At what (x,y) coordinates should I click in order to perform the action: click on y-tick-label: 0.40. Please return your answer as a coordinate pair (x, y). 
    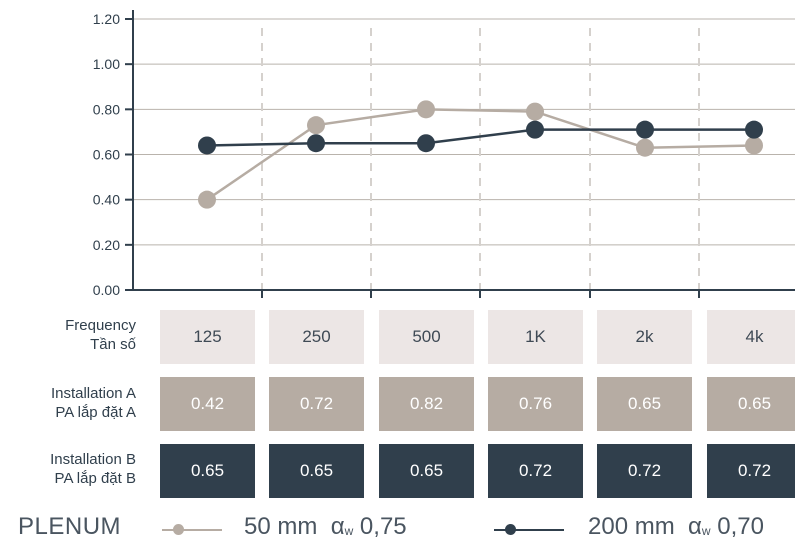
    Looking at the image, I should click on (106, 200).